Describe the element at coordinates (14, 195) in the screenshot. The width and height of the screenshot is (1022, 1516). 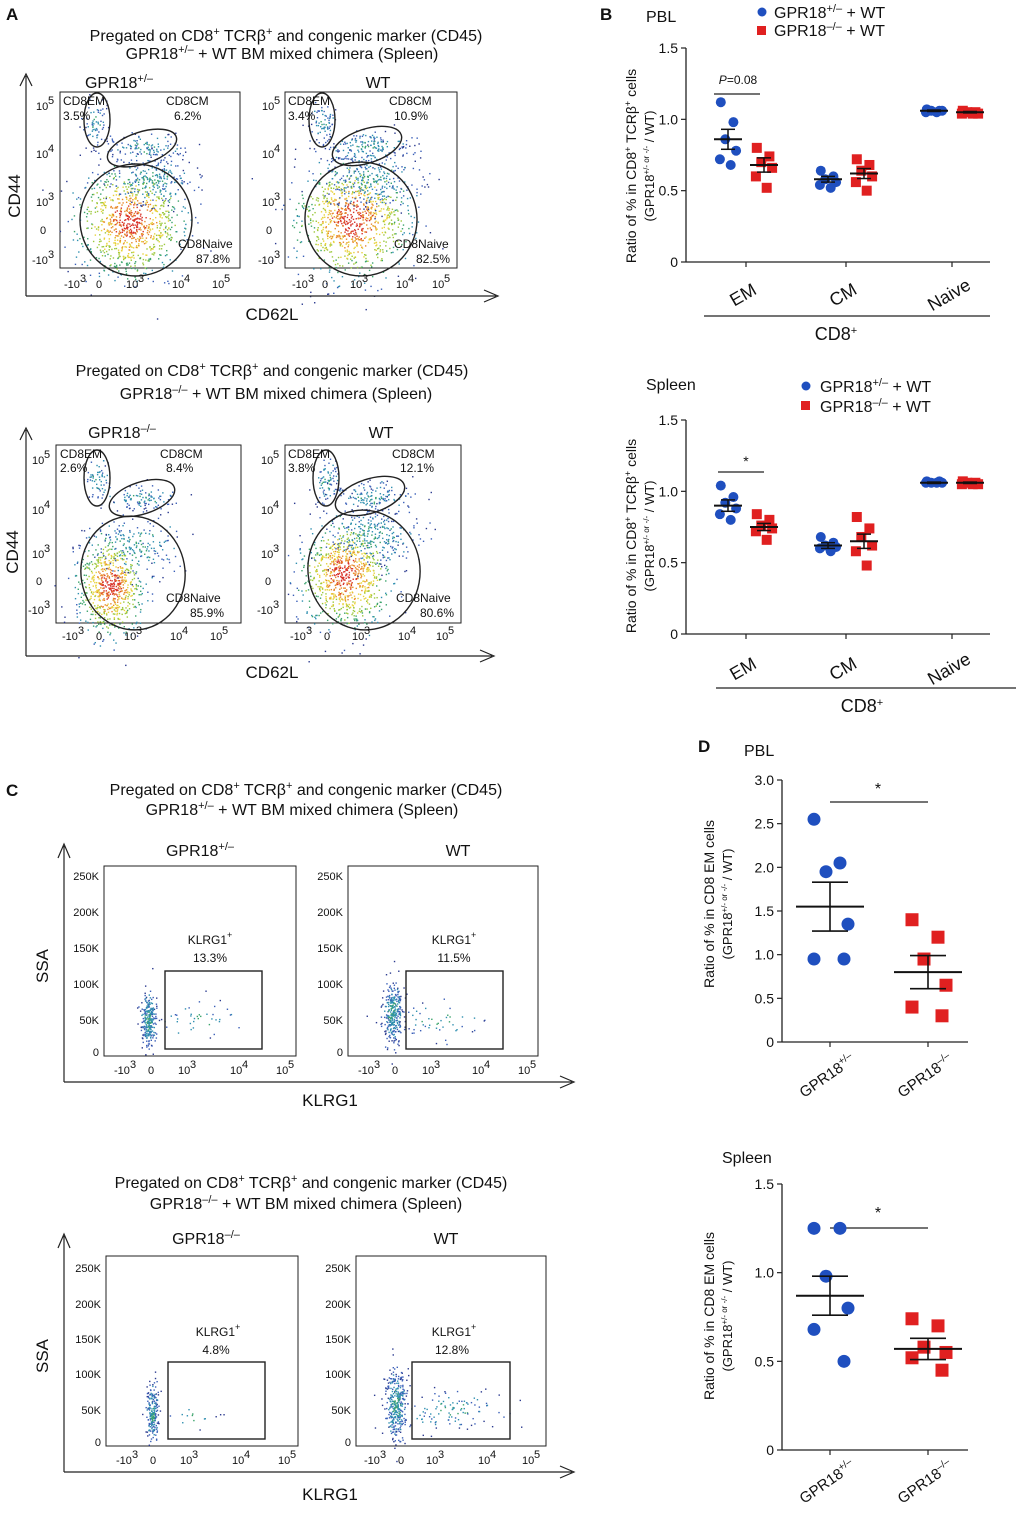
I see `y-axis-title: CD44` at that location.